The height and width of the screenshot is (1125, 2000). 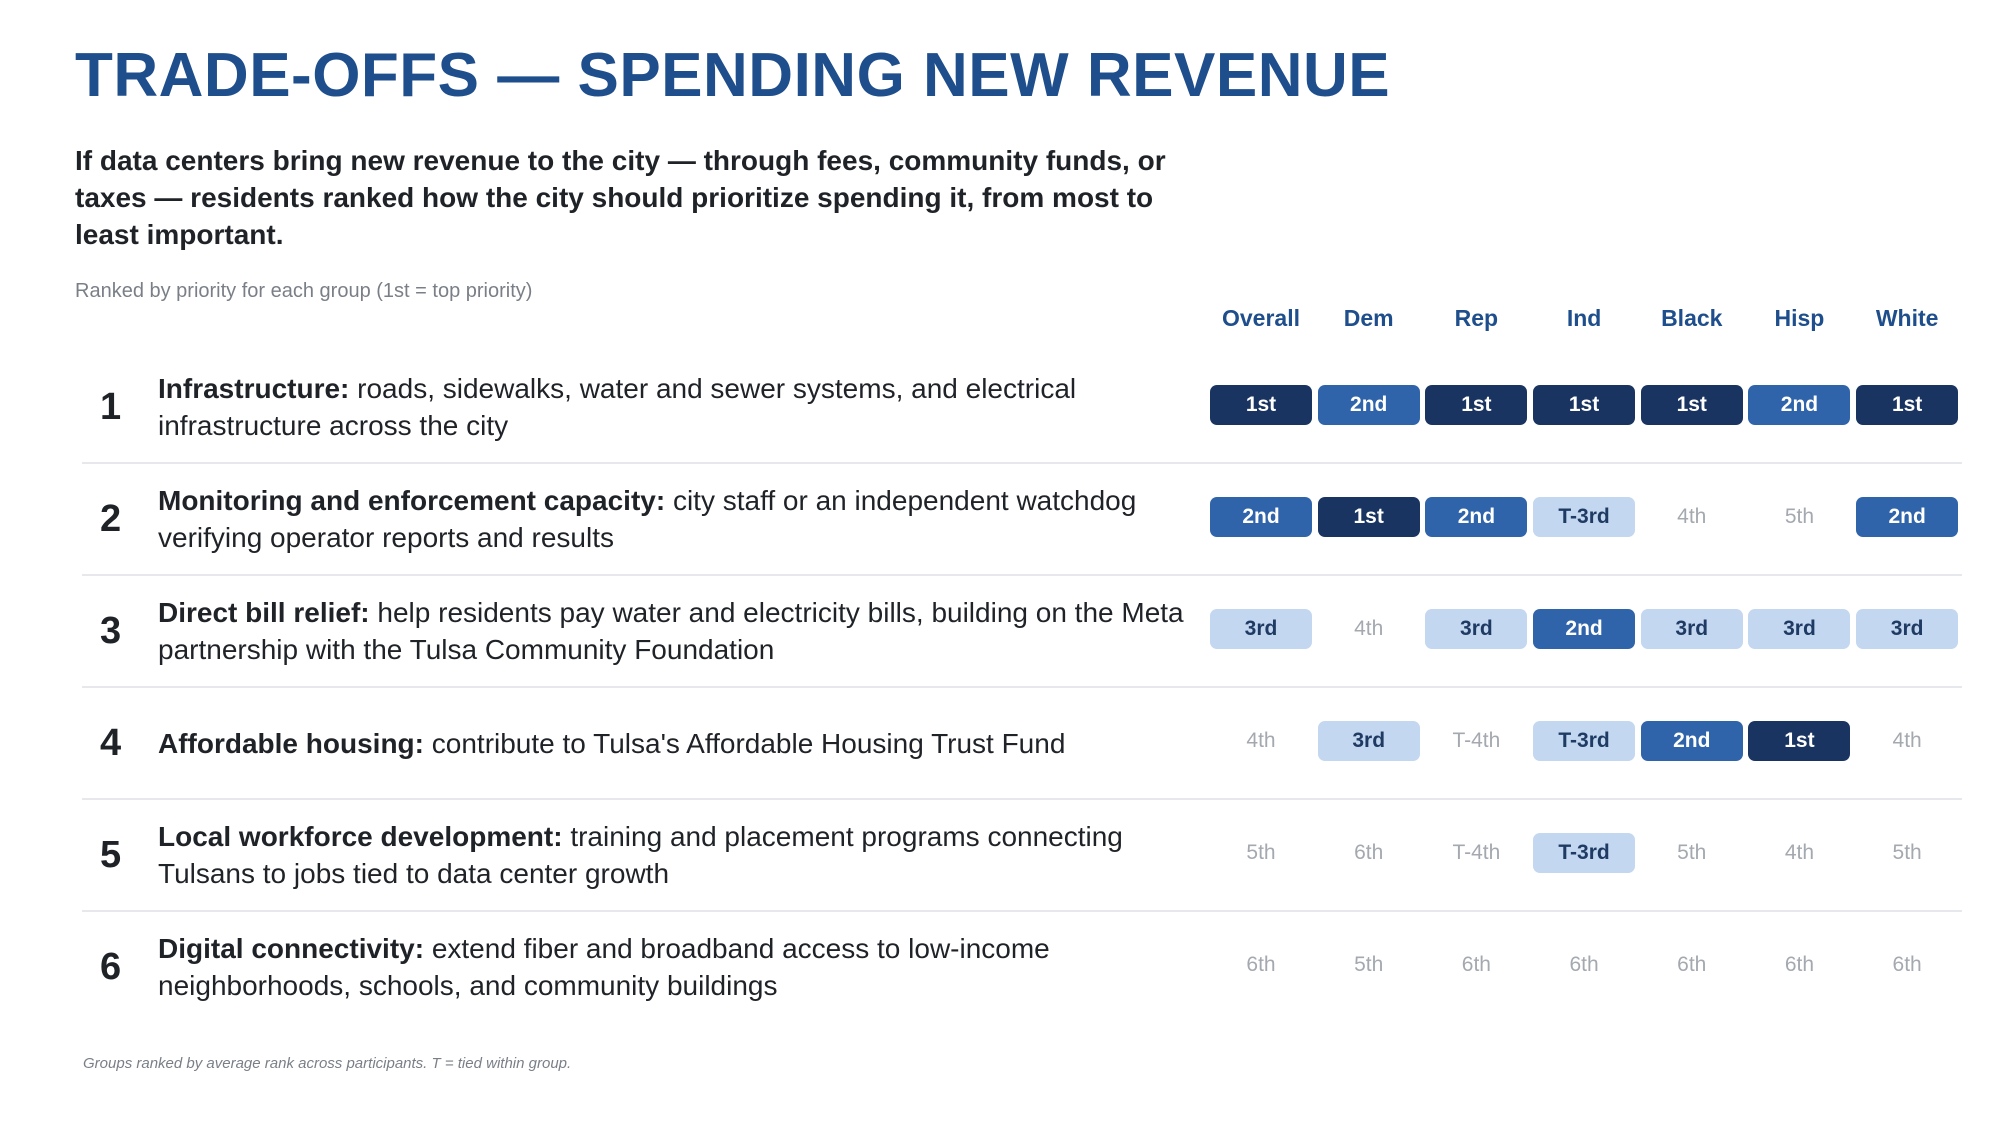 What do you see at coordinates (1261, 517) in the screenshot?
I see `rank-cell-overall: 2nd` at bounding box center [1261, 517].